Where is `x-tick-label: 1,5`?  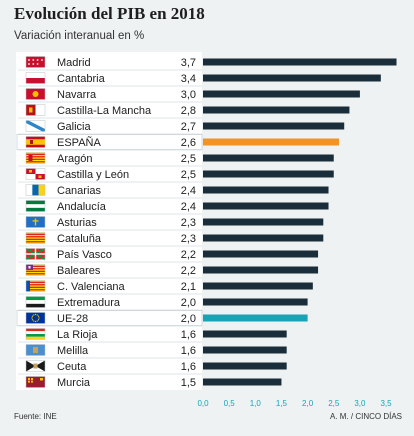 x-tick-label: 1,5 is located at coordinates (282, 403).